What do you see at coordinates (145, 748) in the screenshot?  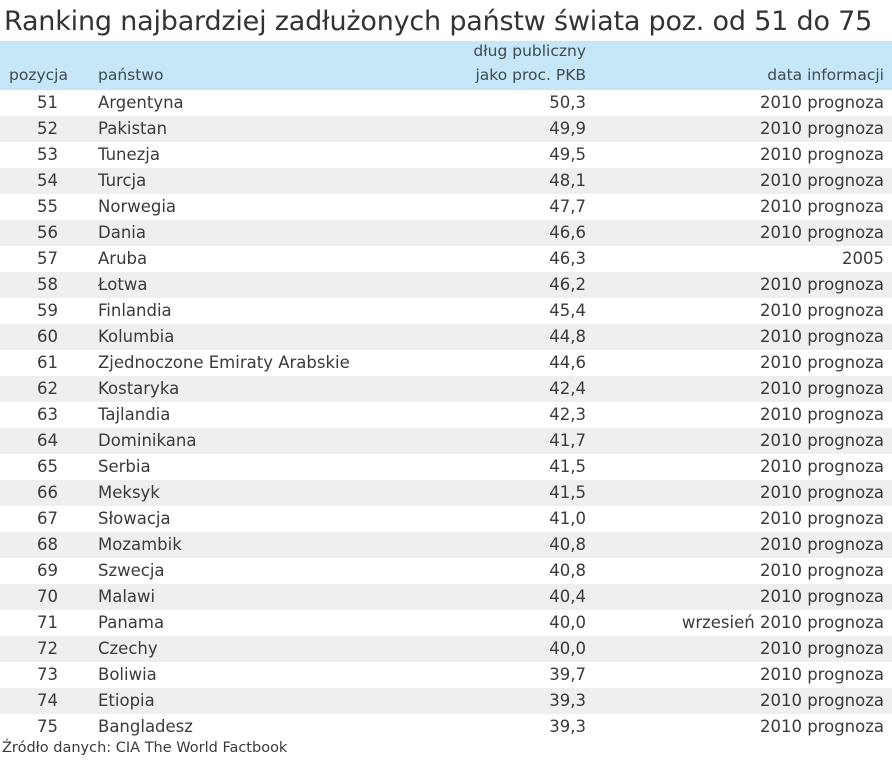 I see `source-note: Źródło danych: CIA The World Factbook` at bounding box center [145, 748].